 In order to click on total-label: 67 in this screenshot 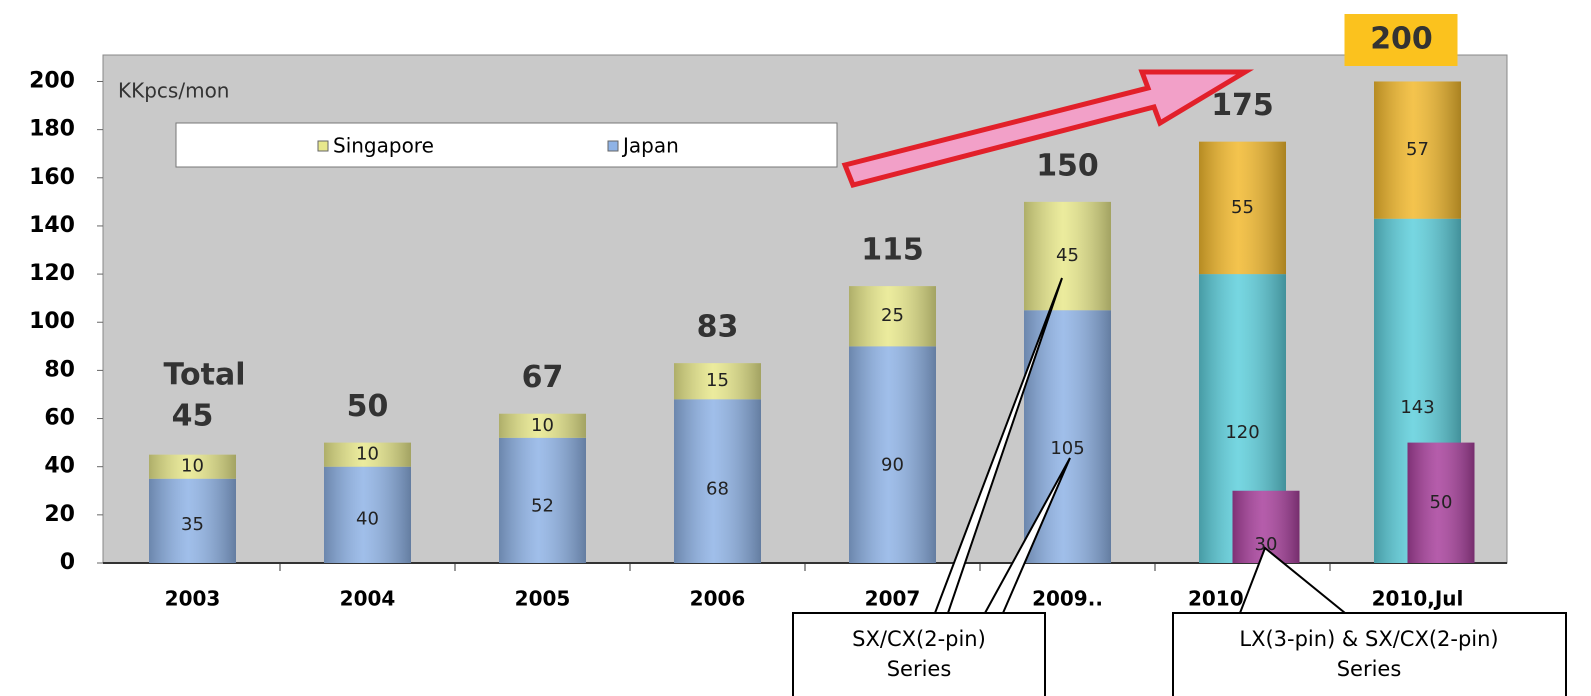, I will do `click(543, 377)`.